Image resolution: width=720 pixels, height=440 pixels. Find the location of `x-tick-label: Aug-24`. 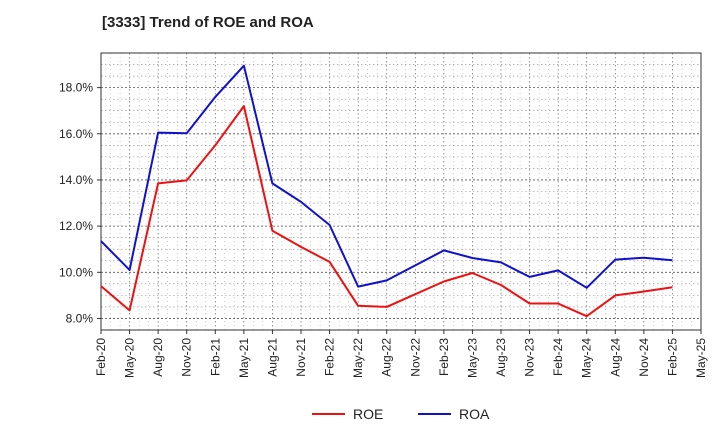

x-tick-label: Aug-24 is located at coordinates (615, 357).